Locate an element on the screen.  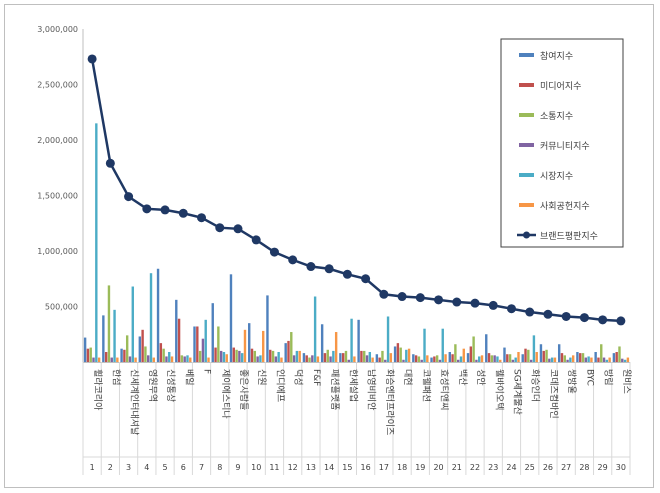
rank-label: 17 is located at coordinates (384, 467).